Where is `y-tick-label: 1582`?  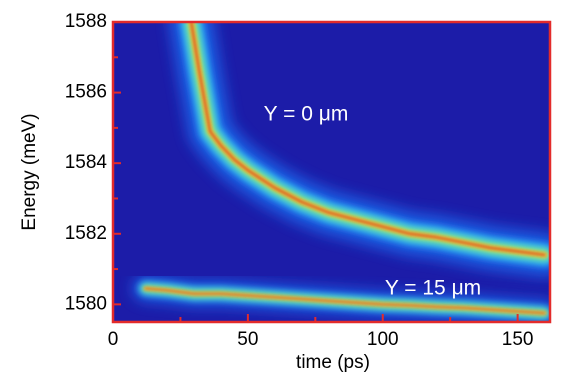 y-tick-label: 1582 is located at coordinates (86, 233).